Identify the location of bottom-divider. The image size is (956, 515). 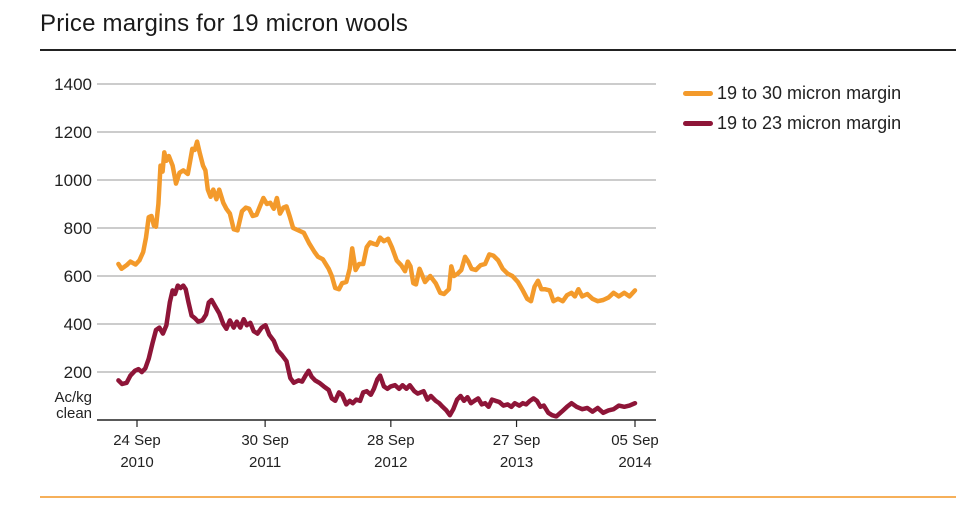
(498, 497).